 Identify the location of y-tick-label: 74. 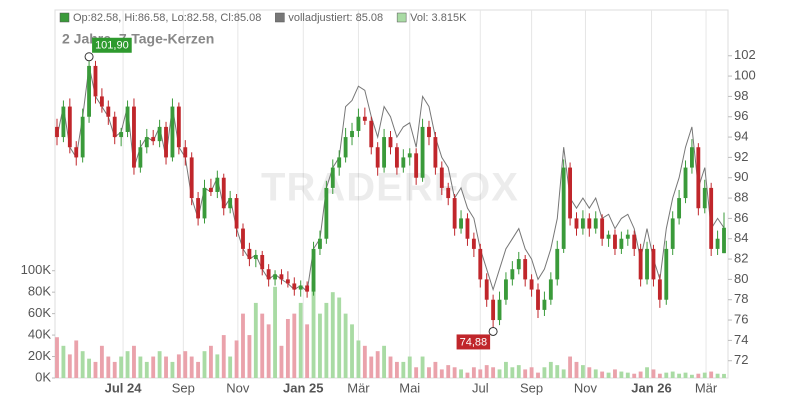
(741, 339).